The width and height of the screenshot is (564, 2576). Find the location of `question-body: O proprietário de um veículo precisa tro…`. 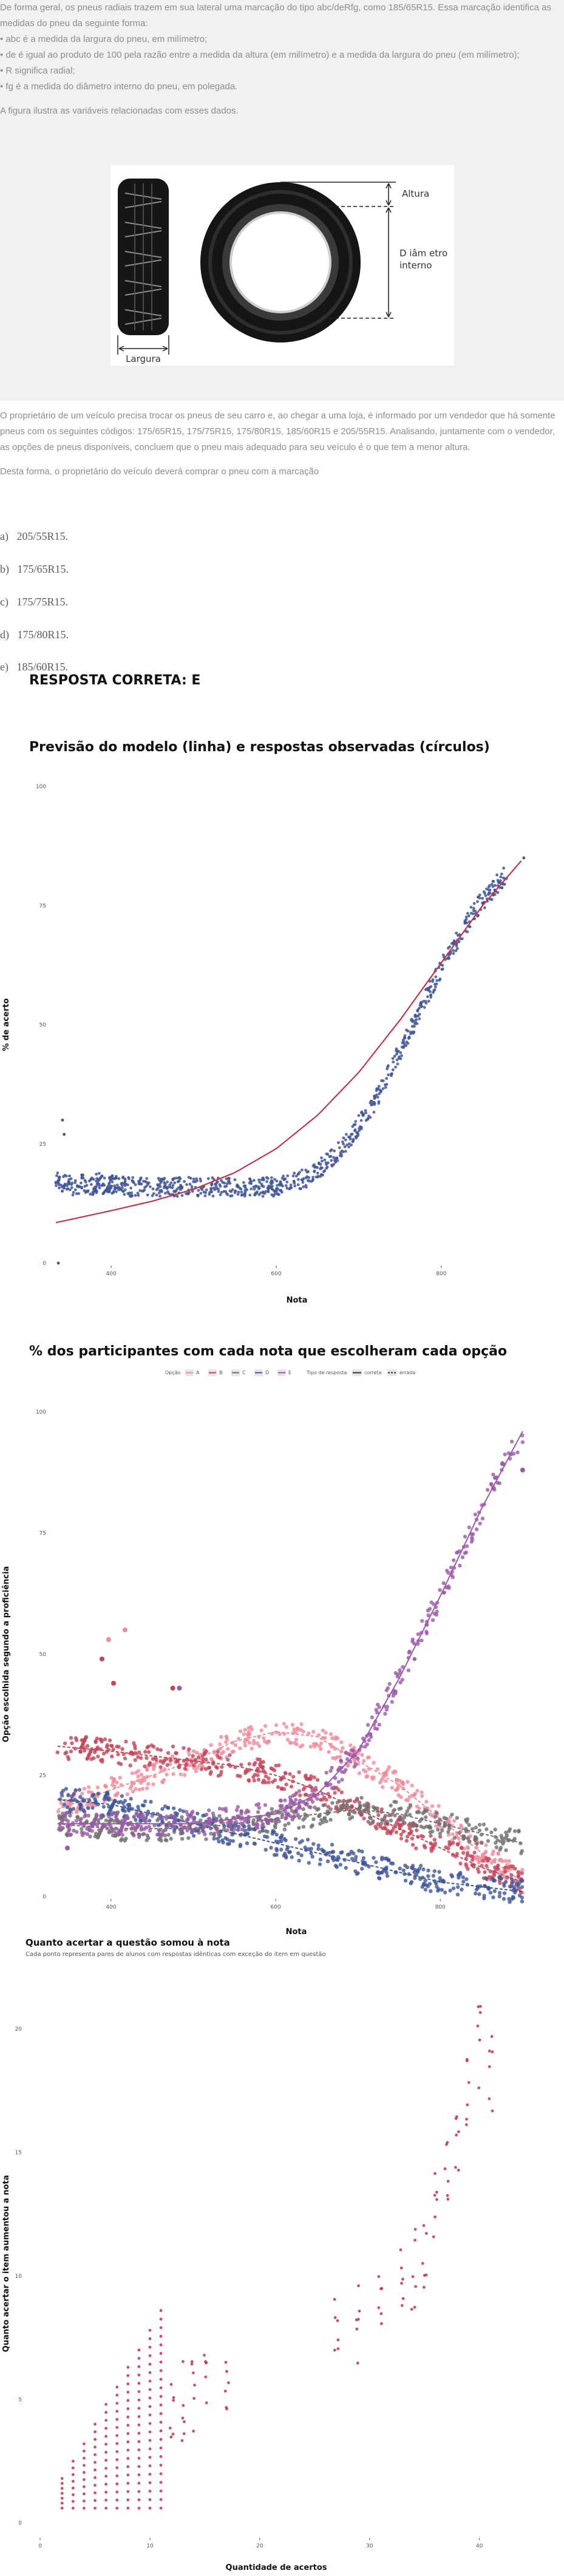

question-body: O proprietário de um veículo precisa tro… is located at coordinates (282, 444).